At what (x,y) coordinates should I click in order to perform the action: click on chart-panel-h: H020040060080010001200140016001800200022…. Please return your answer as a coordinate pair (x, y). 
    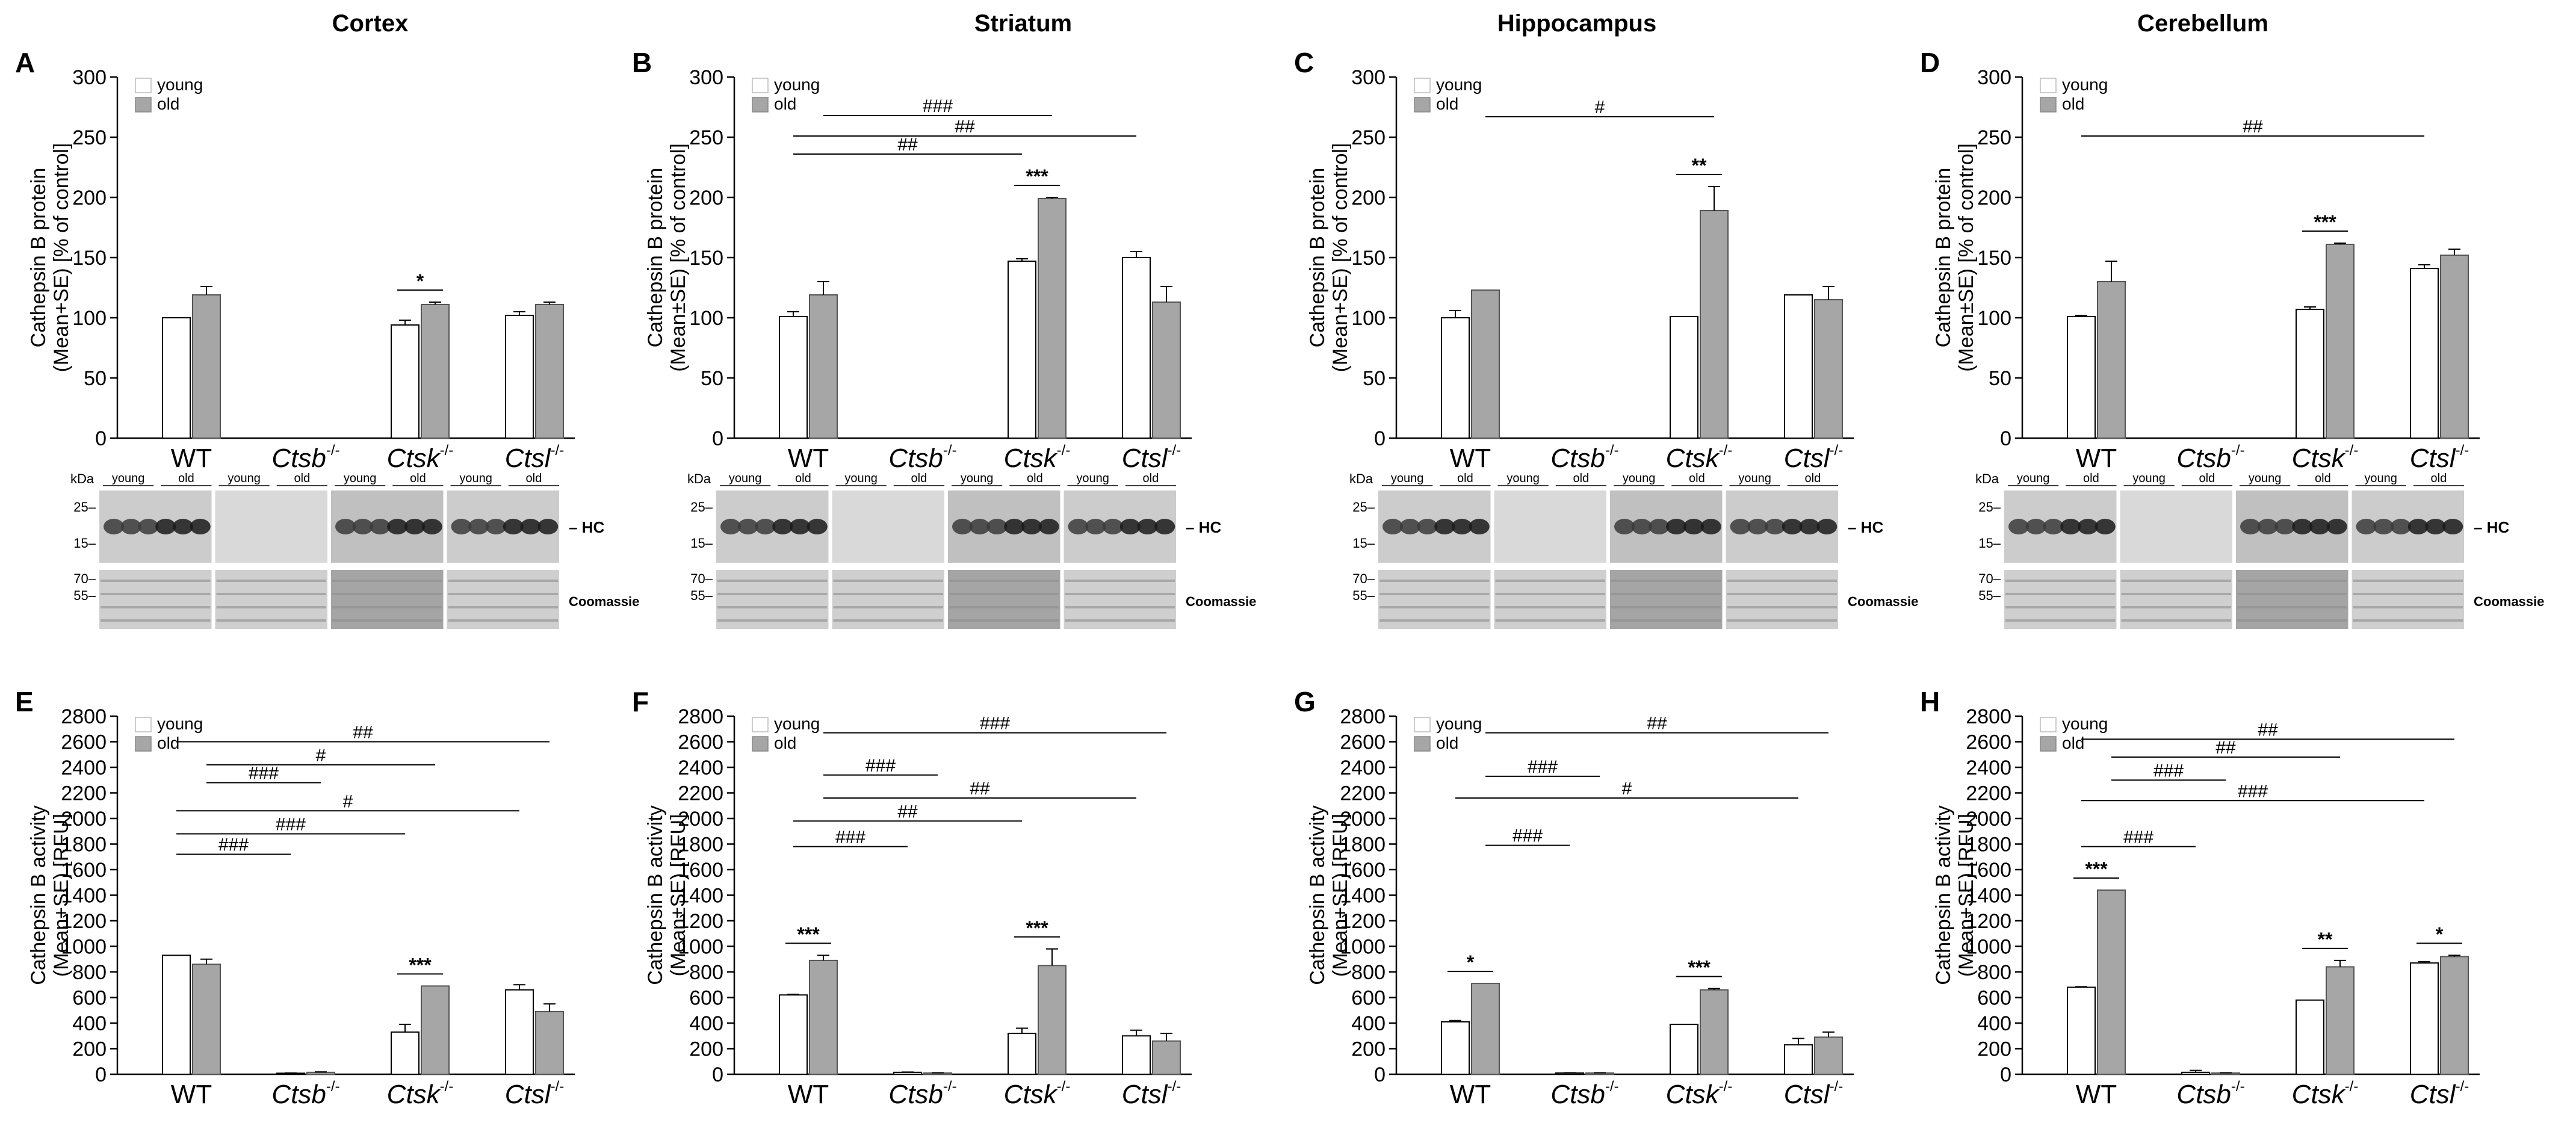
    Looking at the image, I should click on (2200, 897).